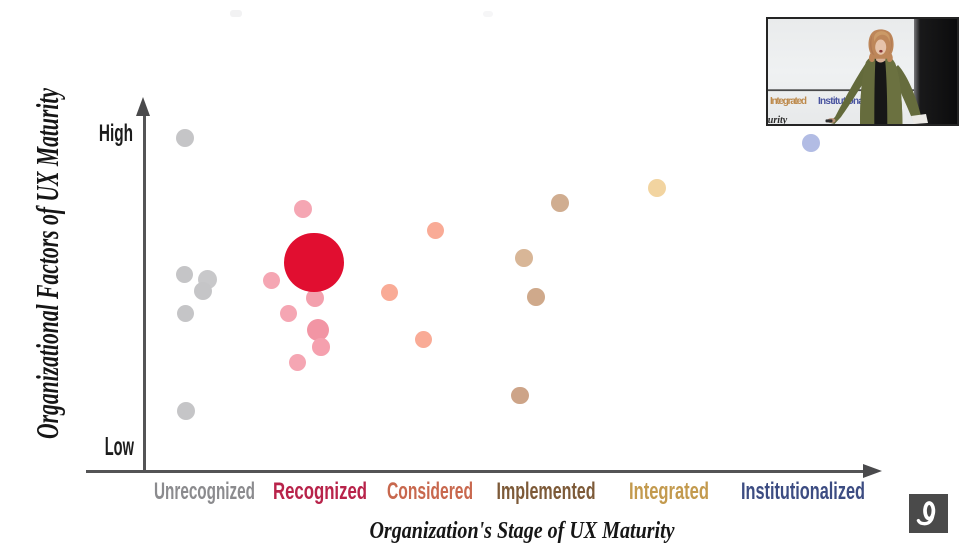 The height and width of the screenshot is (553, 967). I want to click on svg-text: Institutionali, so click(843, 101).